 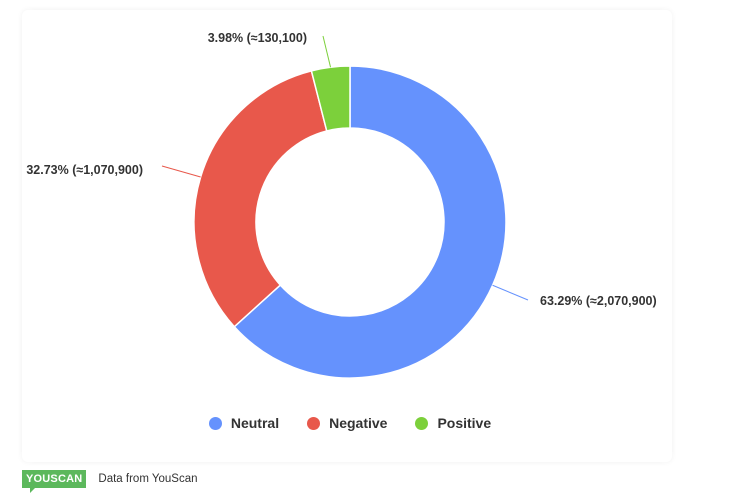 I want to click on slice-negative, so click(x=260, y=198).